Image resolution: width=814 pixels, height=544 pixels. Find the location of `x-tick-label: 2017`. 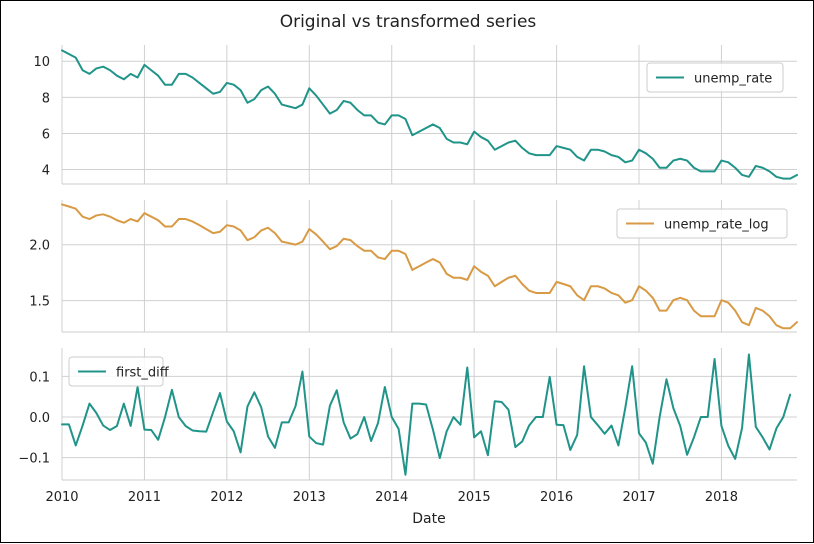

x-tick-label: 2017 is located at coordinates (638, 497).